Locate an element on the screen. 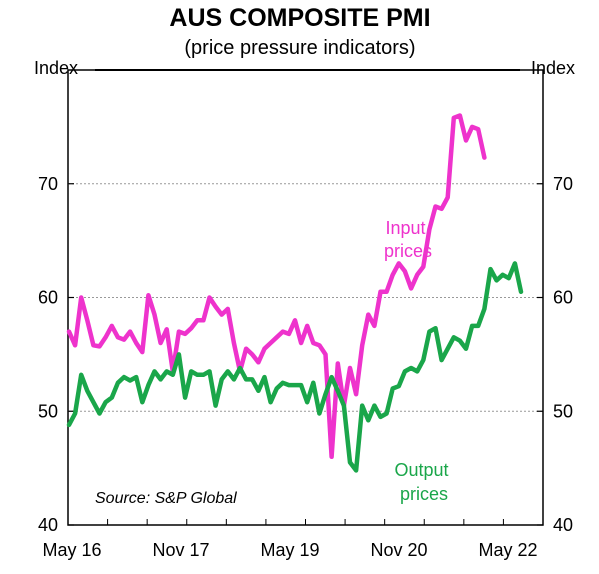 Image resolution: width=599 pixels, height=574 pixels. y-tick-label-left: 70 is located at coordinates (48, 184).